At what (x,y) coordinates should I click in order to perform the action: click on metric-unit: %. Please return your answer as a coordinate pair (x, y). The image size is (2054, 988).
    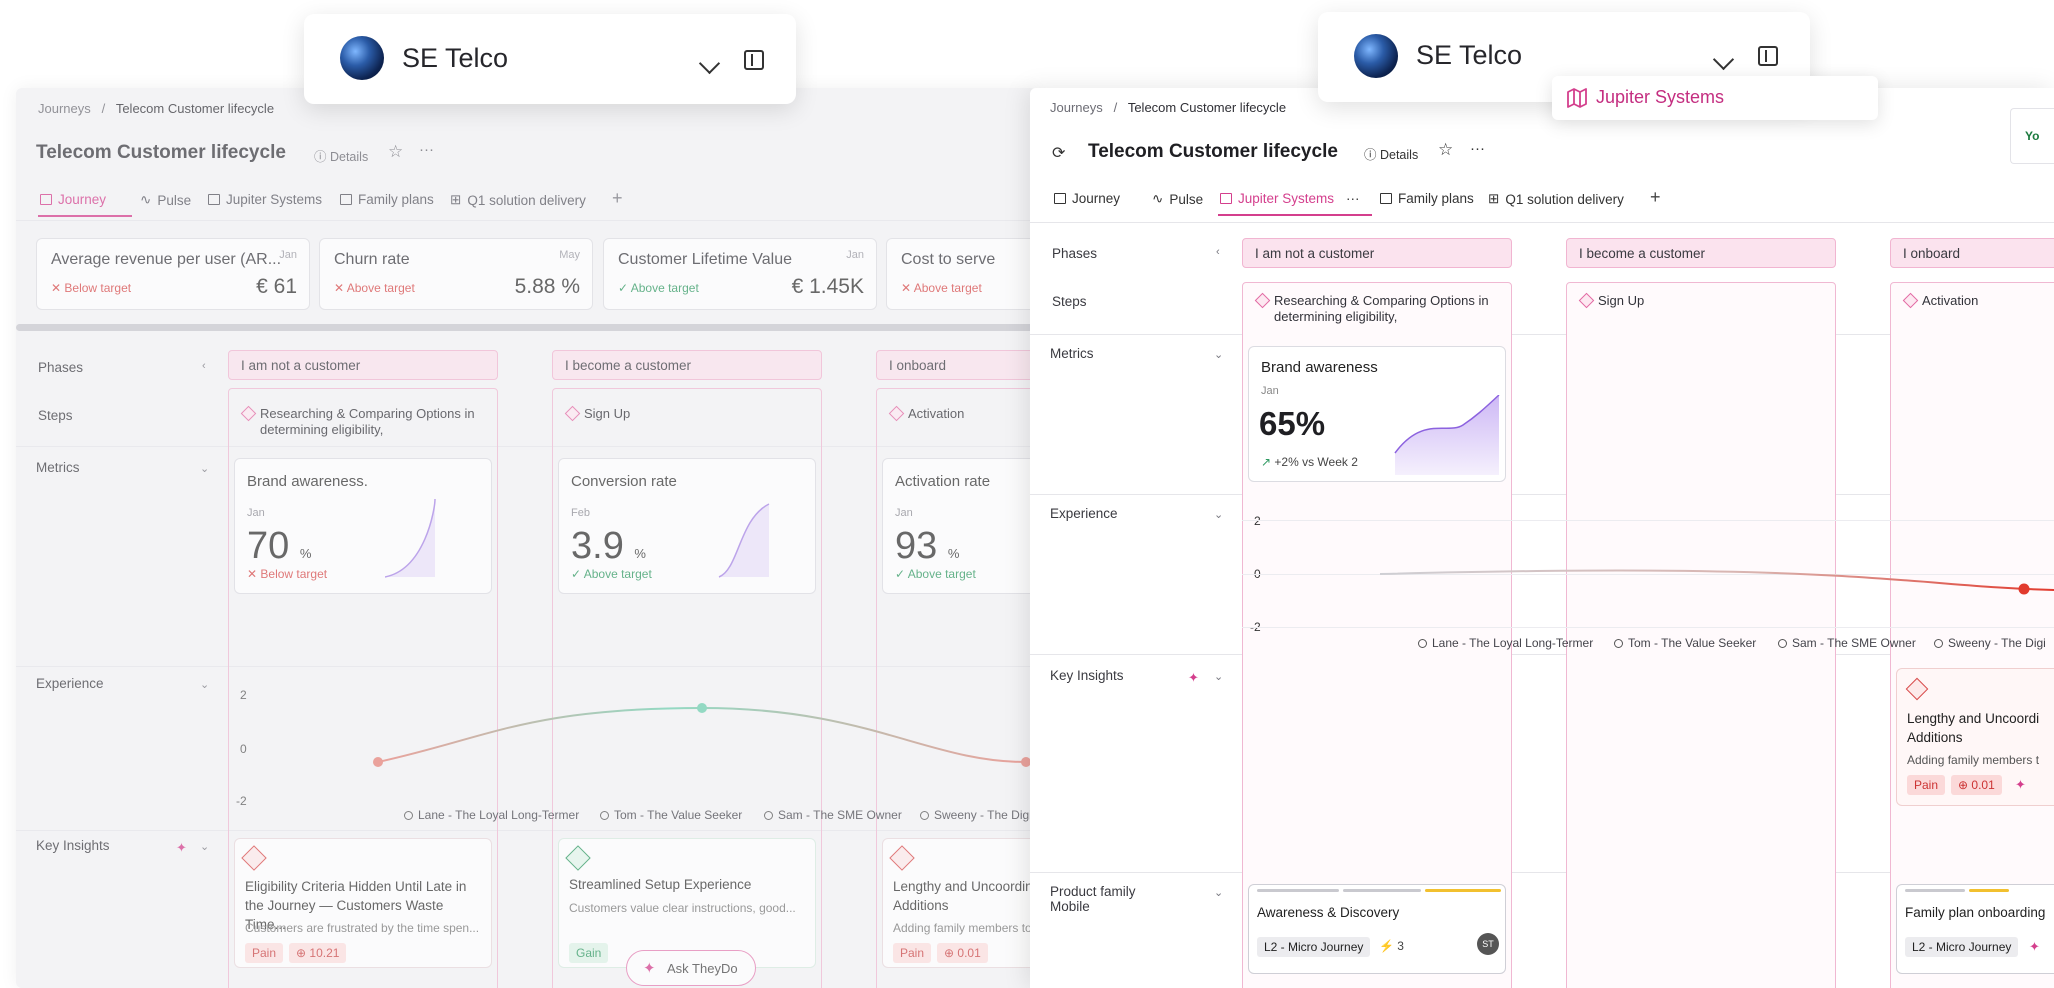
    Looking at the image, I should click on (640, 553).